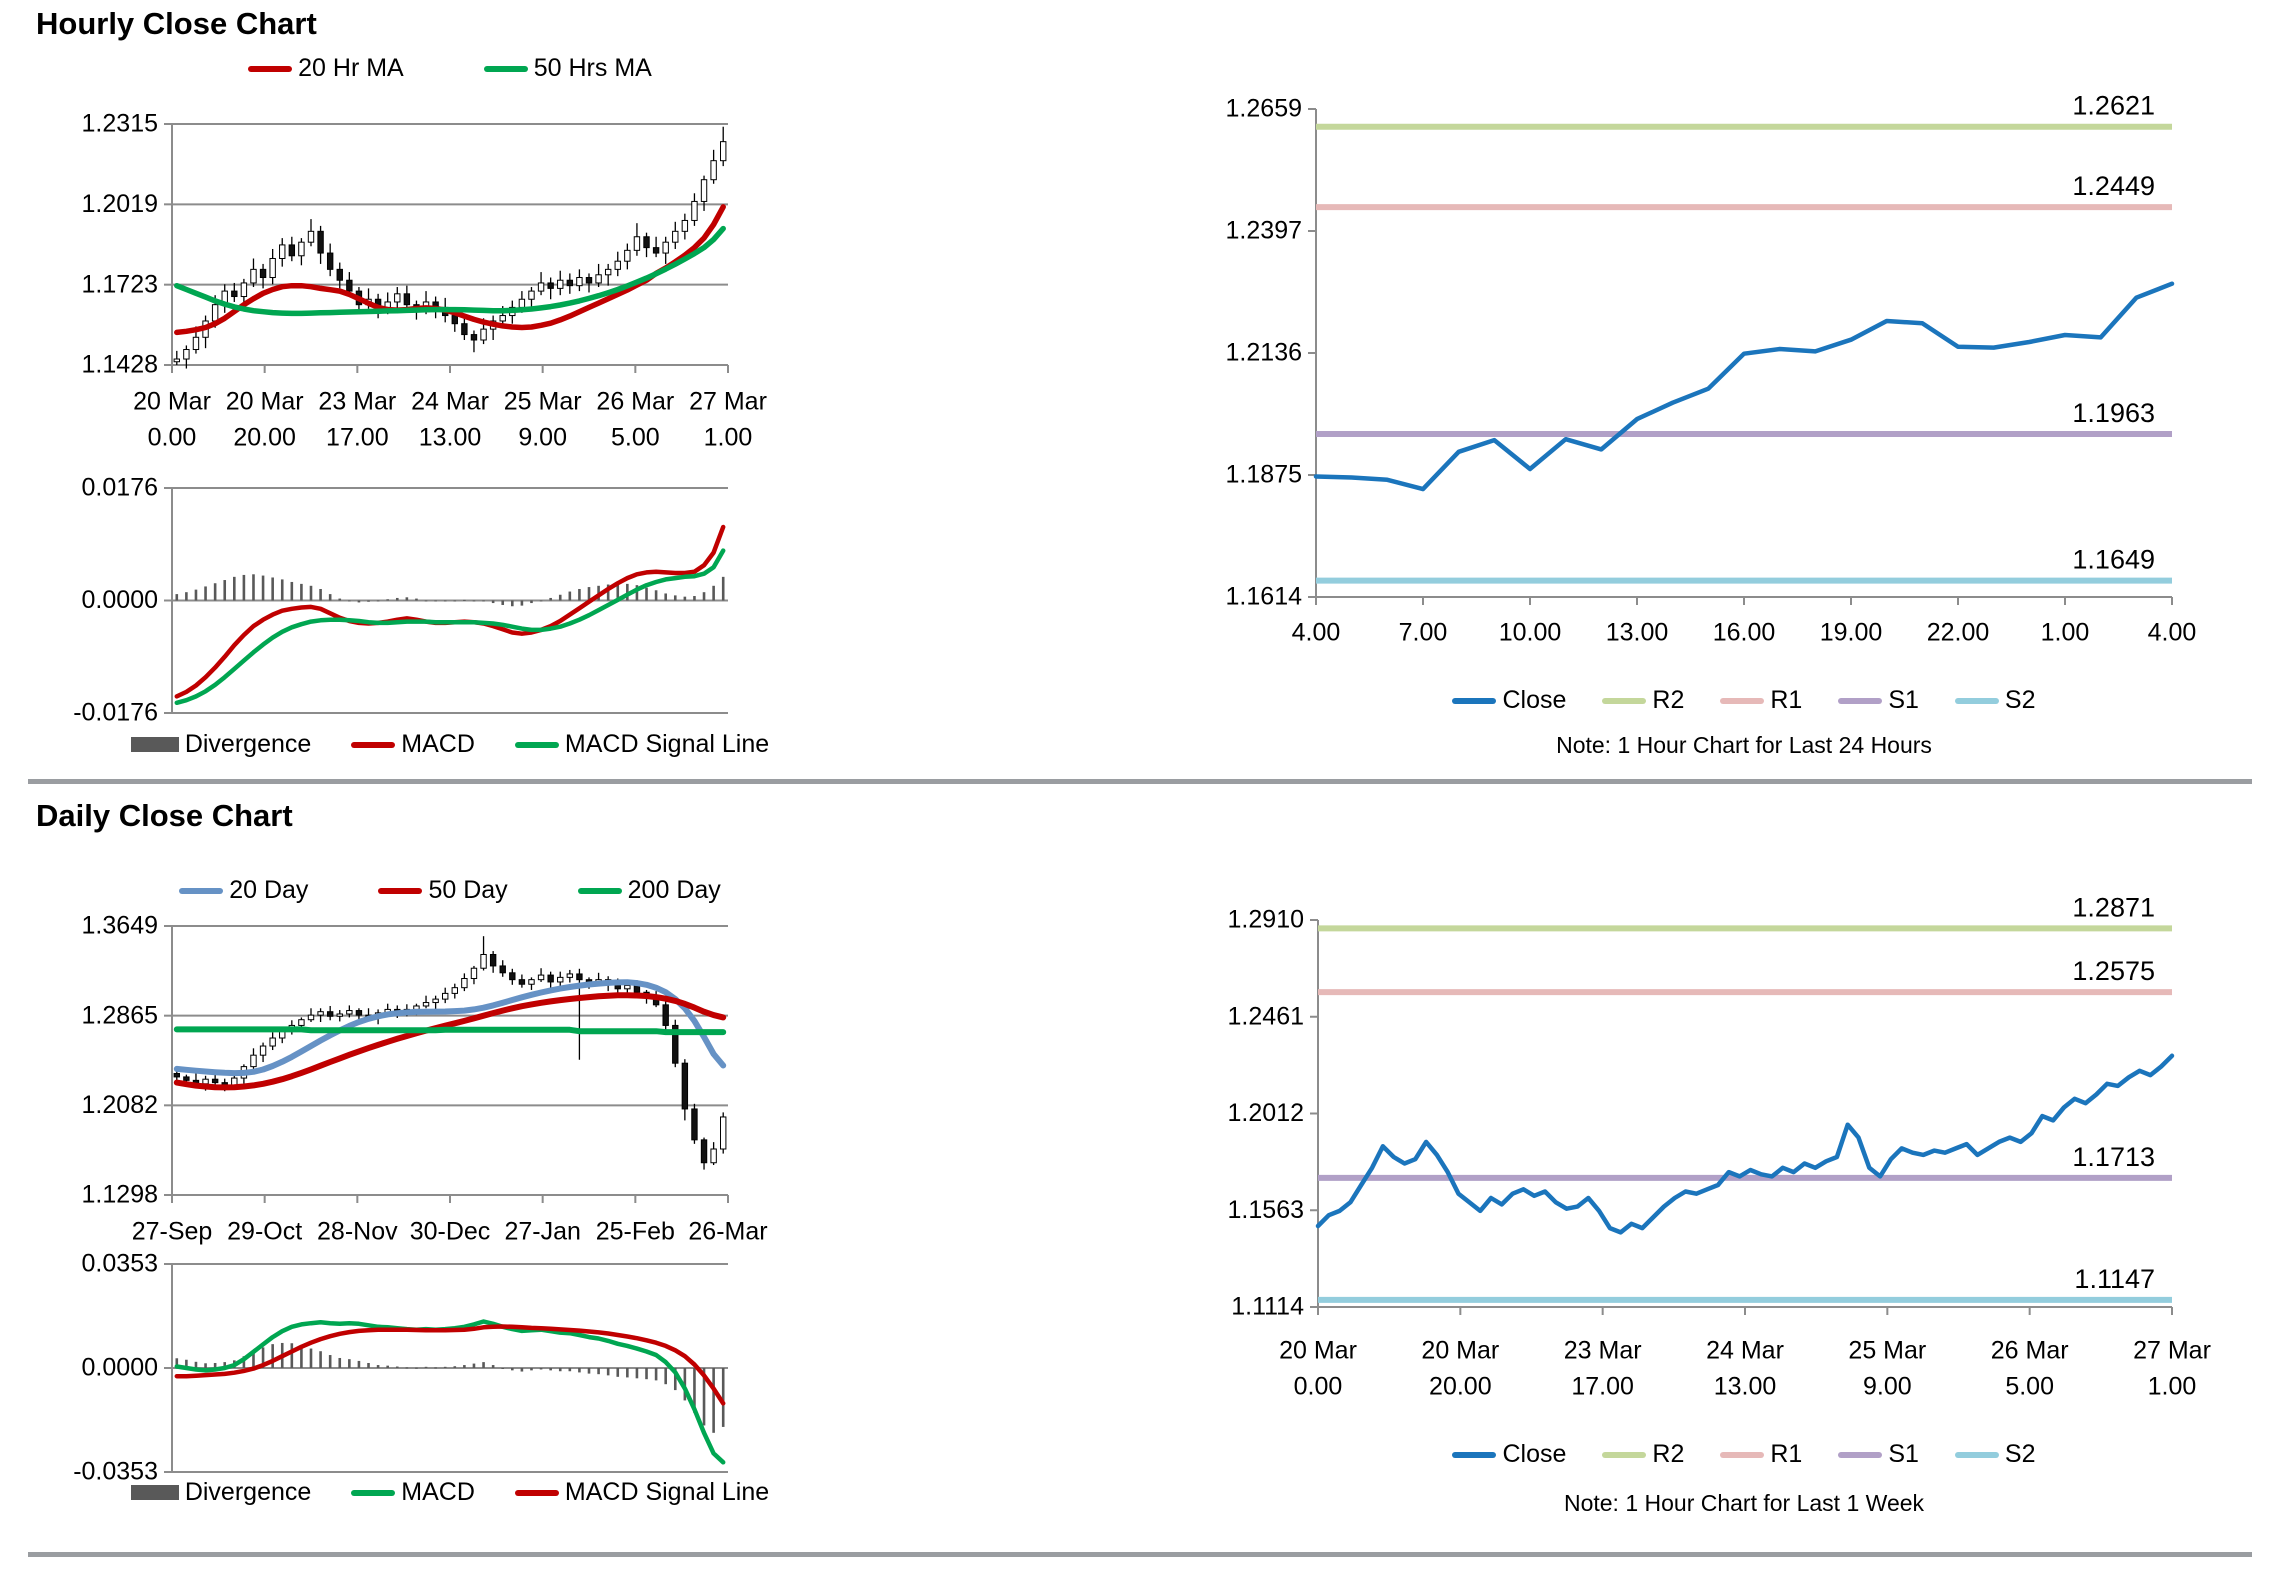 This screenshot has height=1570, width=2281. I want to click on svg-text: 1.2019, so click(120, 204).